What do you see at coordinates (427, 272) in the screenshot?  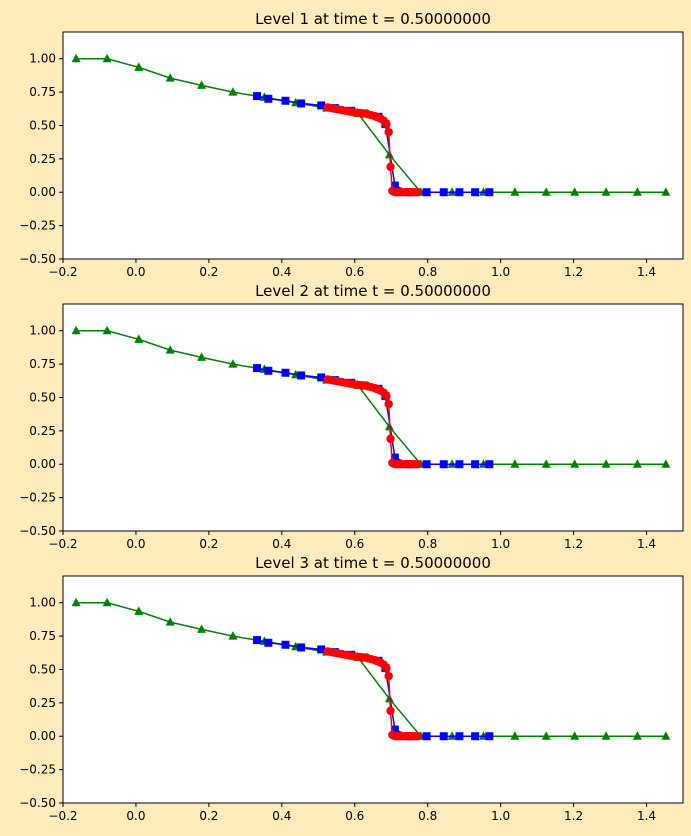 I see `x-tick-label: 0.8` at bounding box center [427, 272].